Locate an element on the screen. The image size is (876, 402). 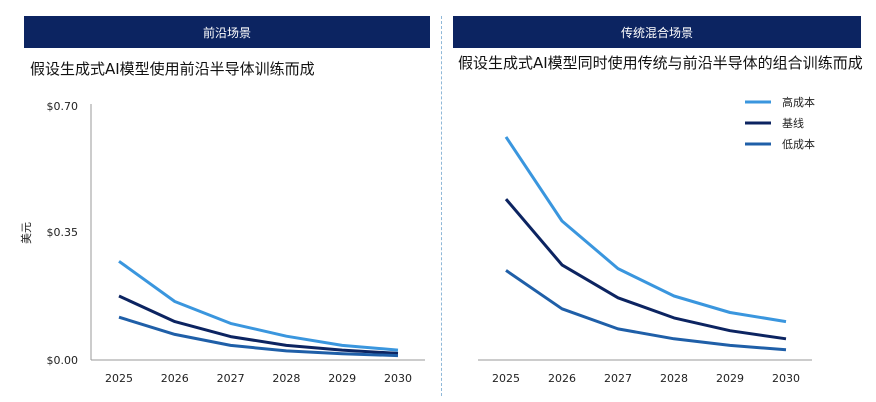
left-x-tick-2030: 2030 is located at coordinates (398, 378).